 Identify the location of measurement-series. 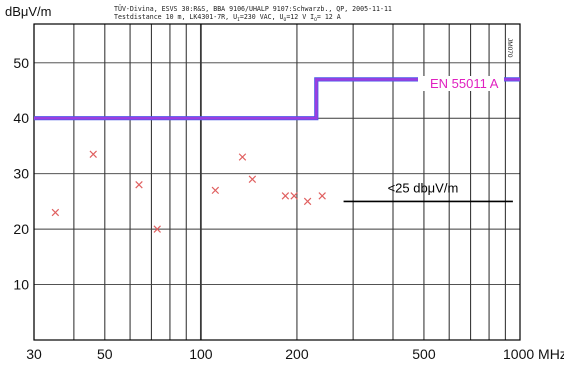
(188, 191).